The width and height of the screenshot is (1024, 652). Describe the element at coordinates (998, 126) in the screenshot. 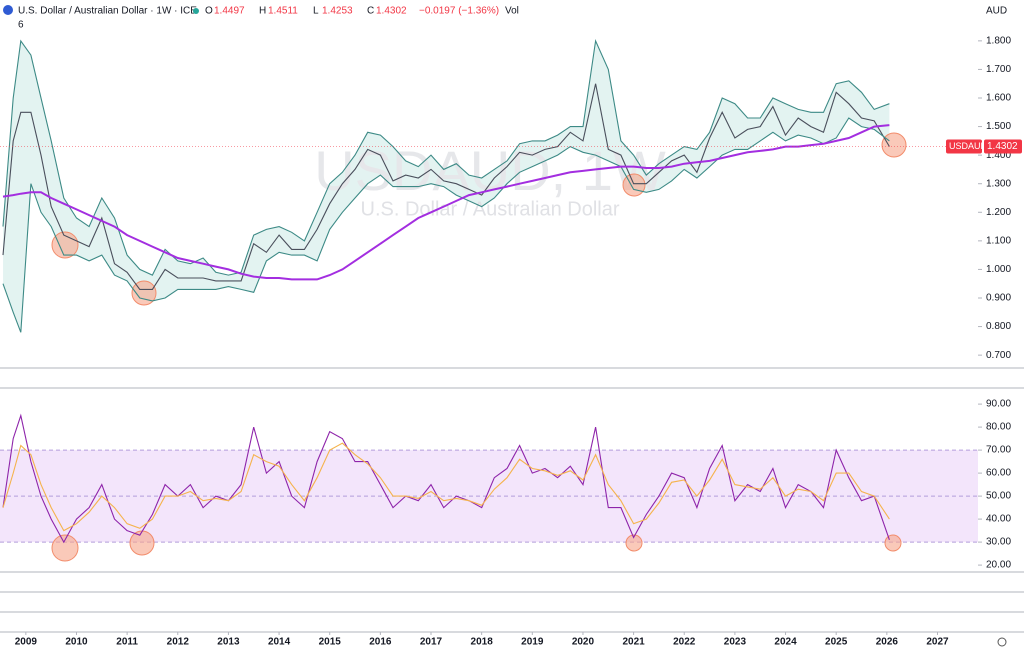

I see `y-tick-label: 1.500` at that location.